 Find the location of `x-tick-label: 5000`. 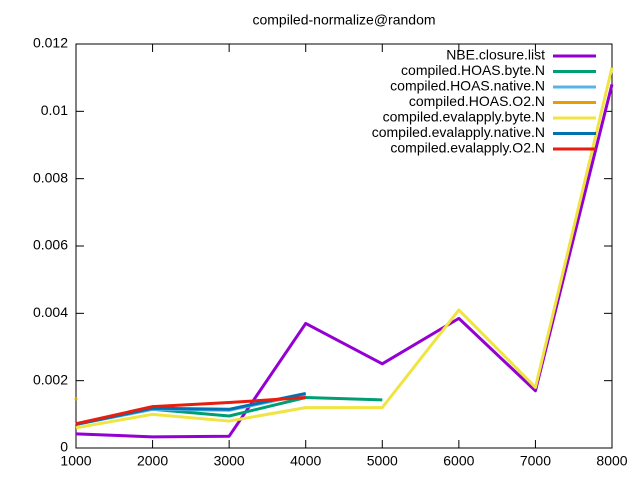

x-tick-label: 5000 is located at coordinates (382, 461).